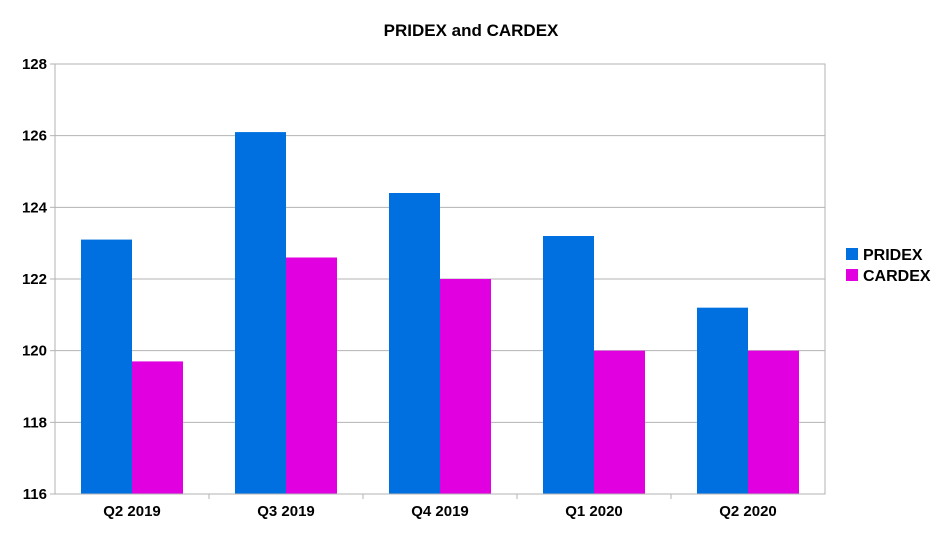 Image resolution: width=943 pixels, height=535 pixels. I want to click on legend-swatch-pridex, so click(852, 254).